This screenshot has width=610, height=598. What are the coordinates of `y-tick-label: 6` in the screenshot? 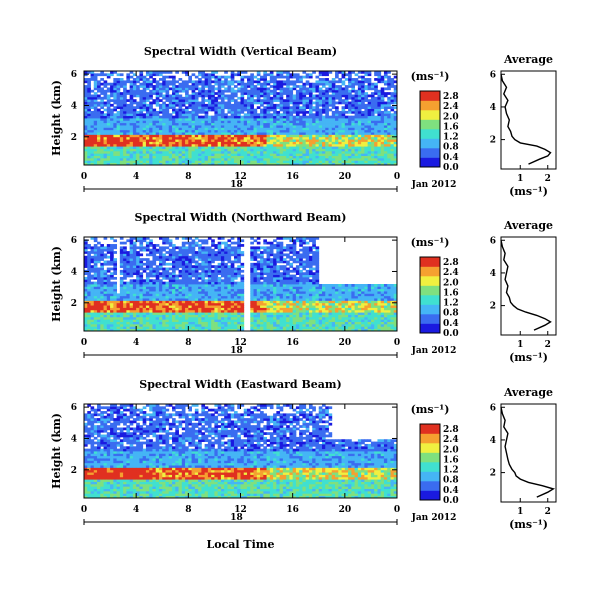 It's located at (74, 75).